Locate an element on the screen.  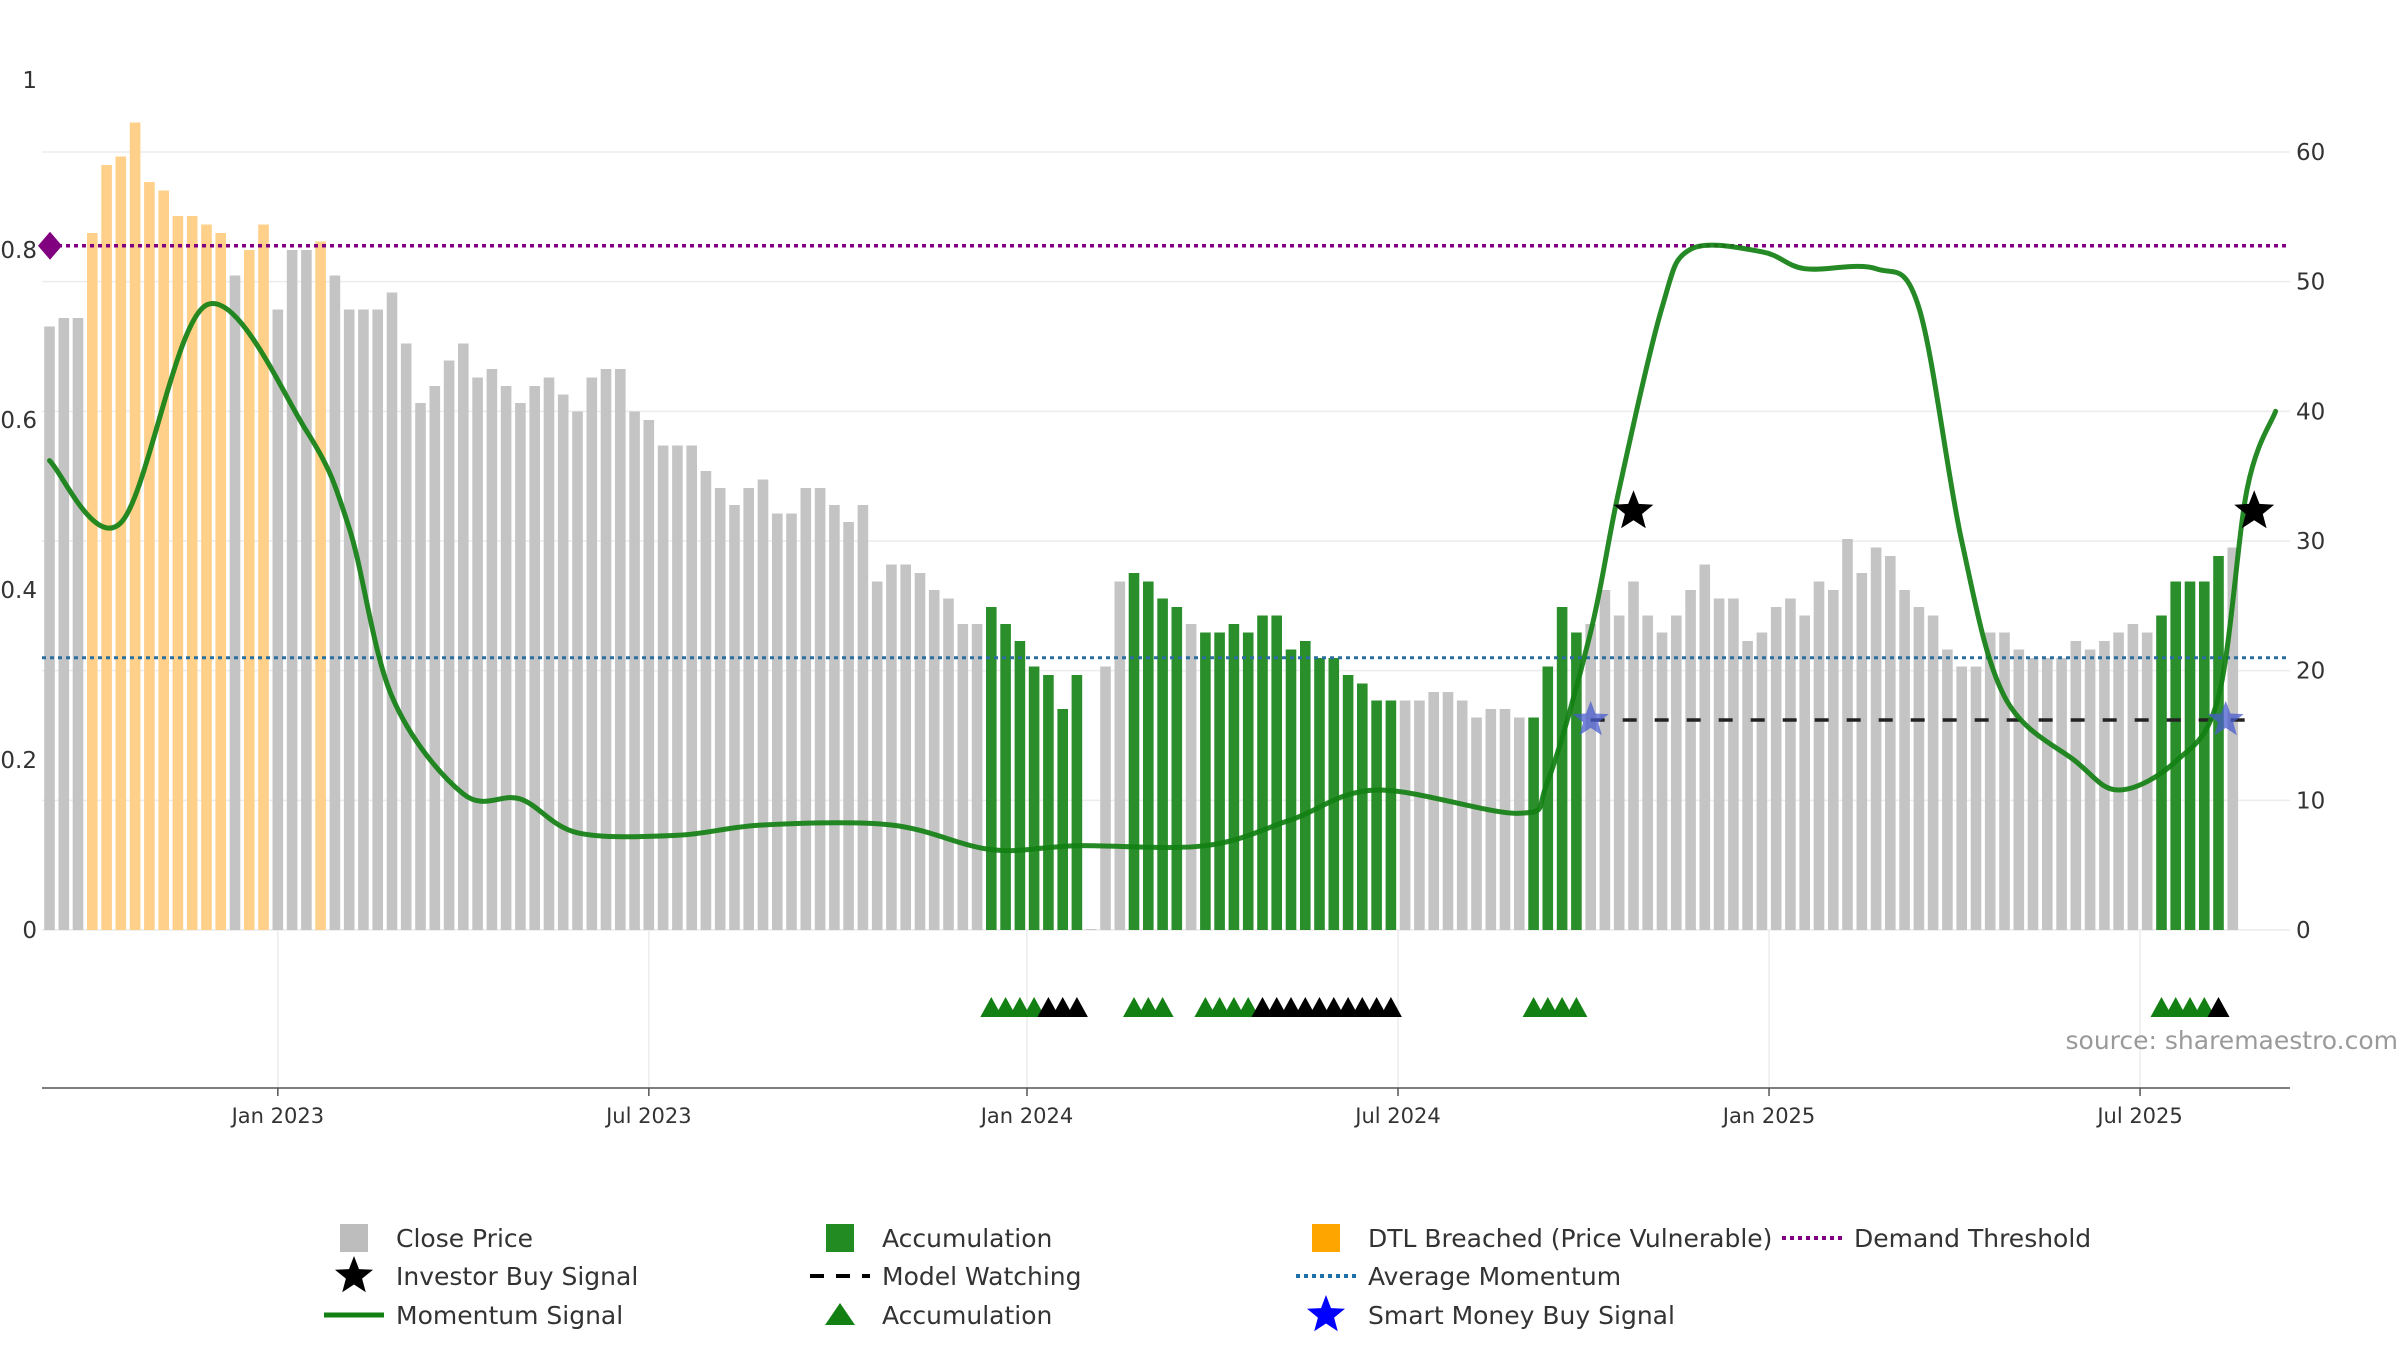
legend-square-icon is located at coordinates (1326, 1238).